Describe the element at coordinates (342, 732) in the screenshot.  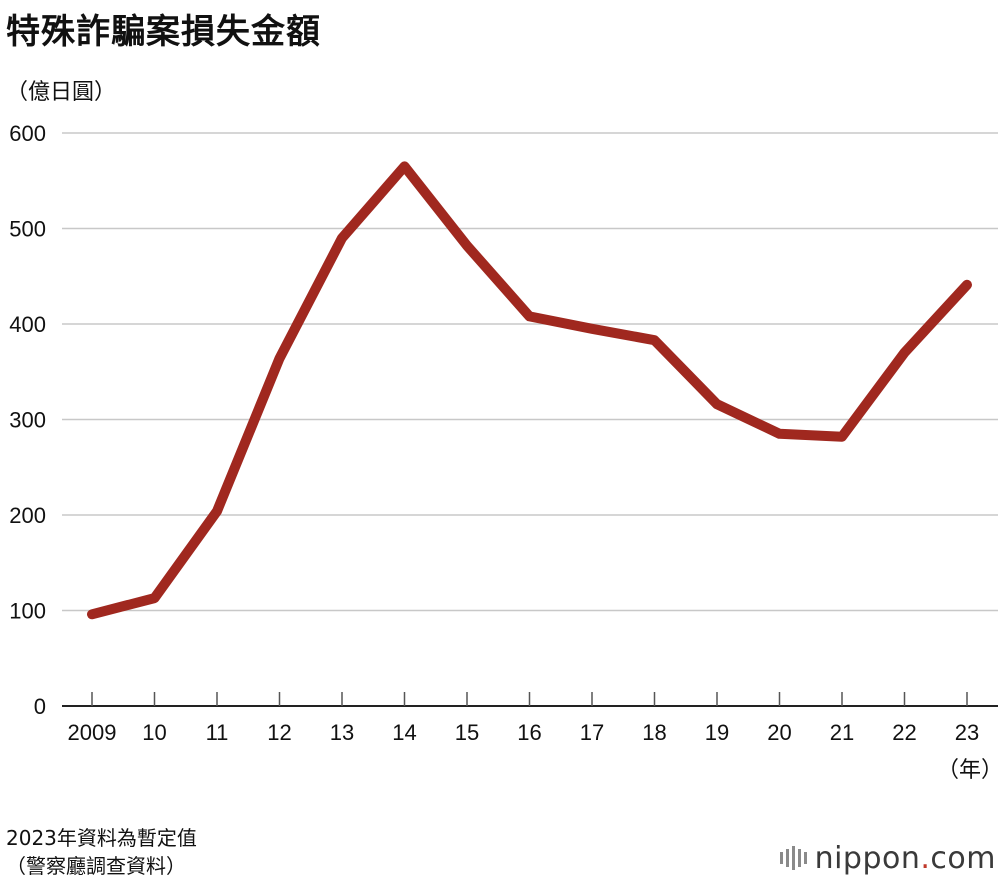
I see `x-tick-label: 13` at that location.